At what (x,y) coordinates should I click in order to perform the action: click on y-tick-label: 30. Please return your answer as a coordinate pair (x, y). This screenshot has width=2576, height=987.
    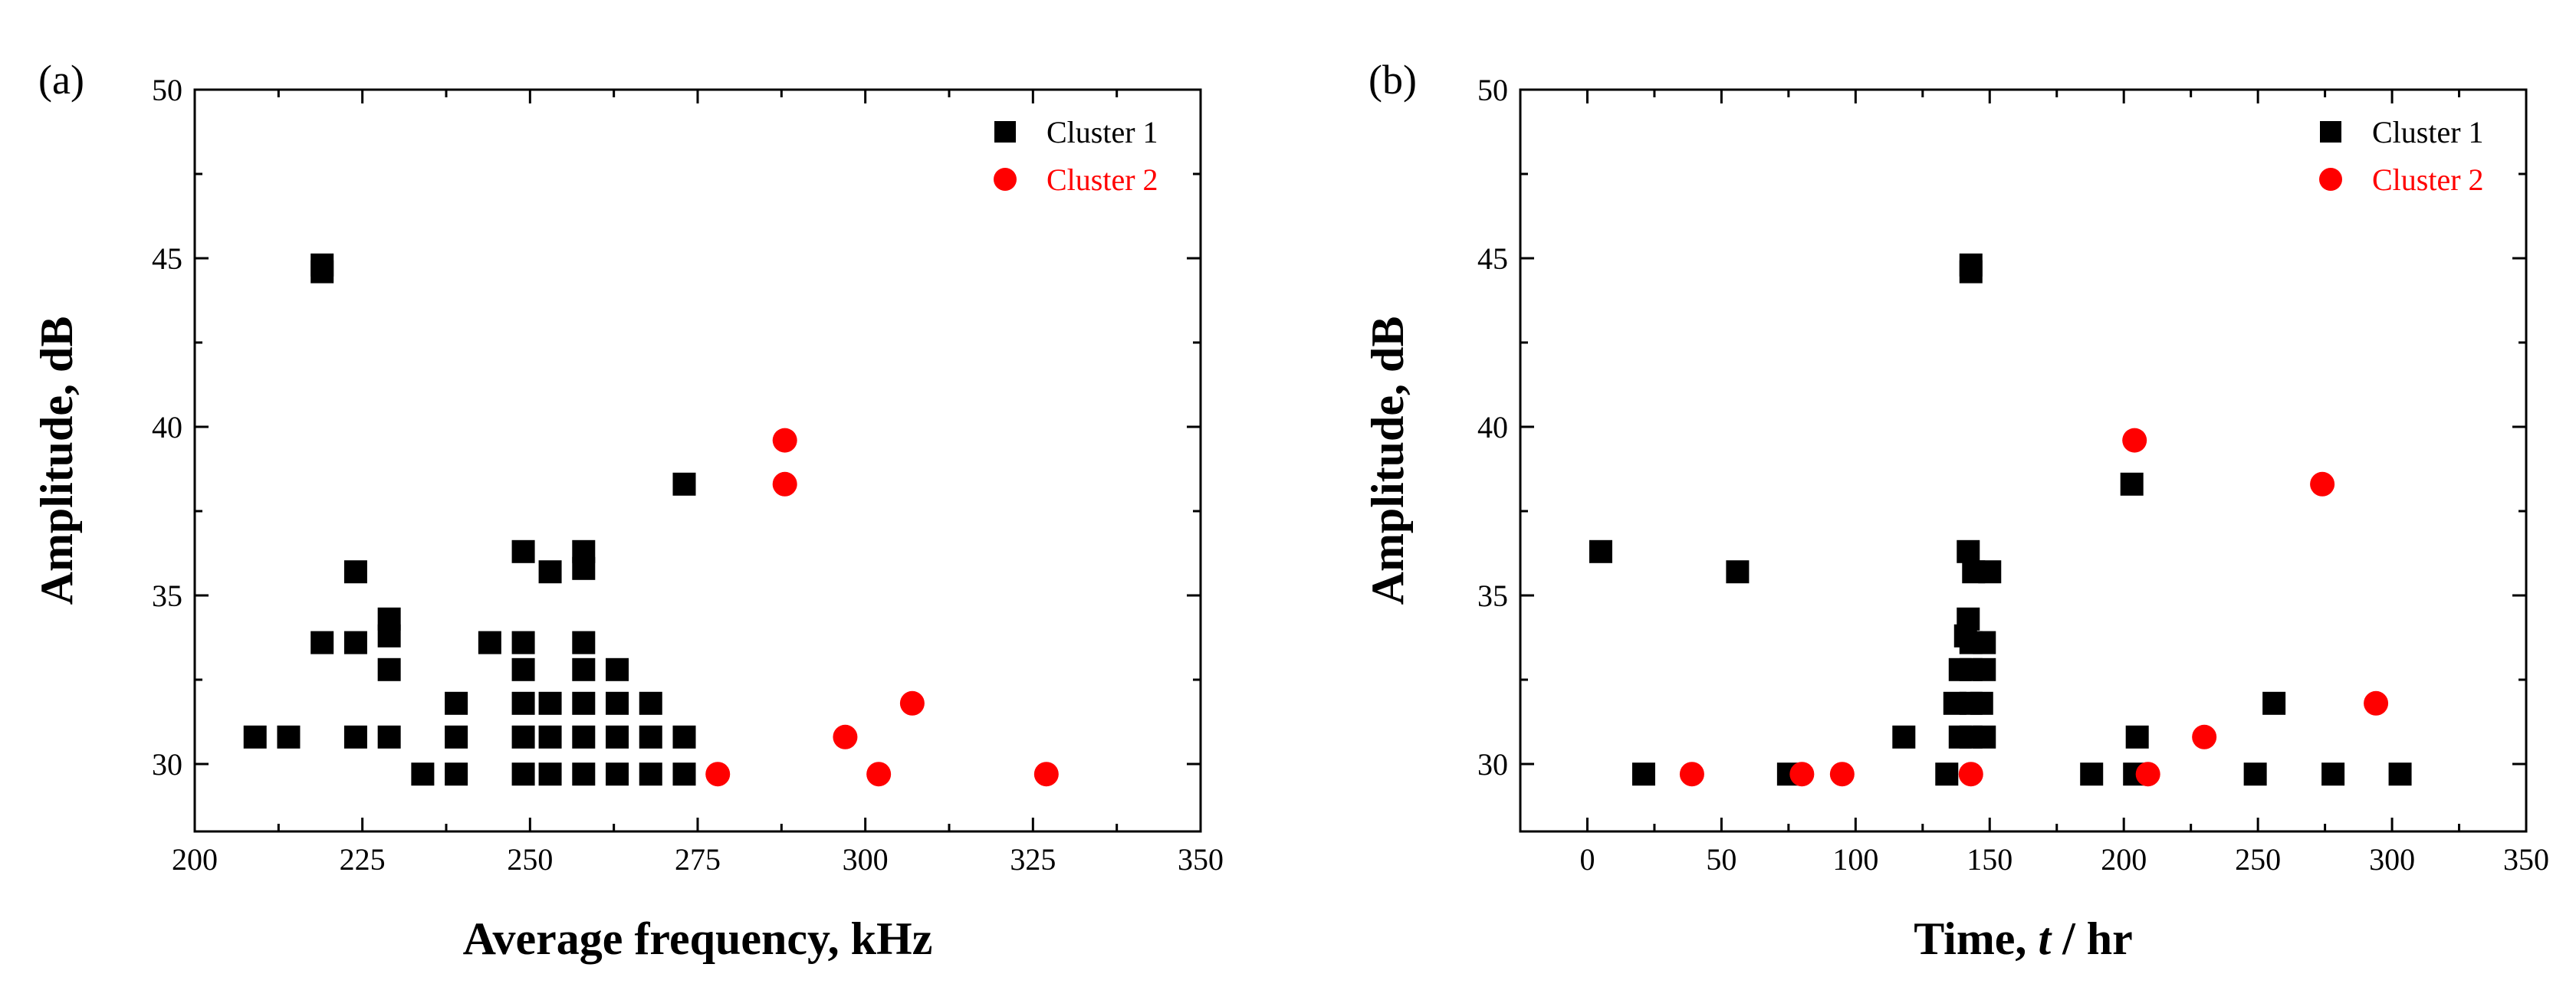
    Looking at the image, I should click on (167, 764).